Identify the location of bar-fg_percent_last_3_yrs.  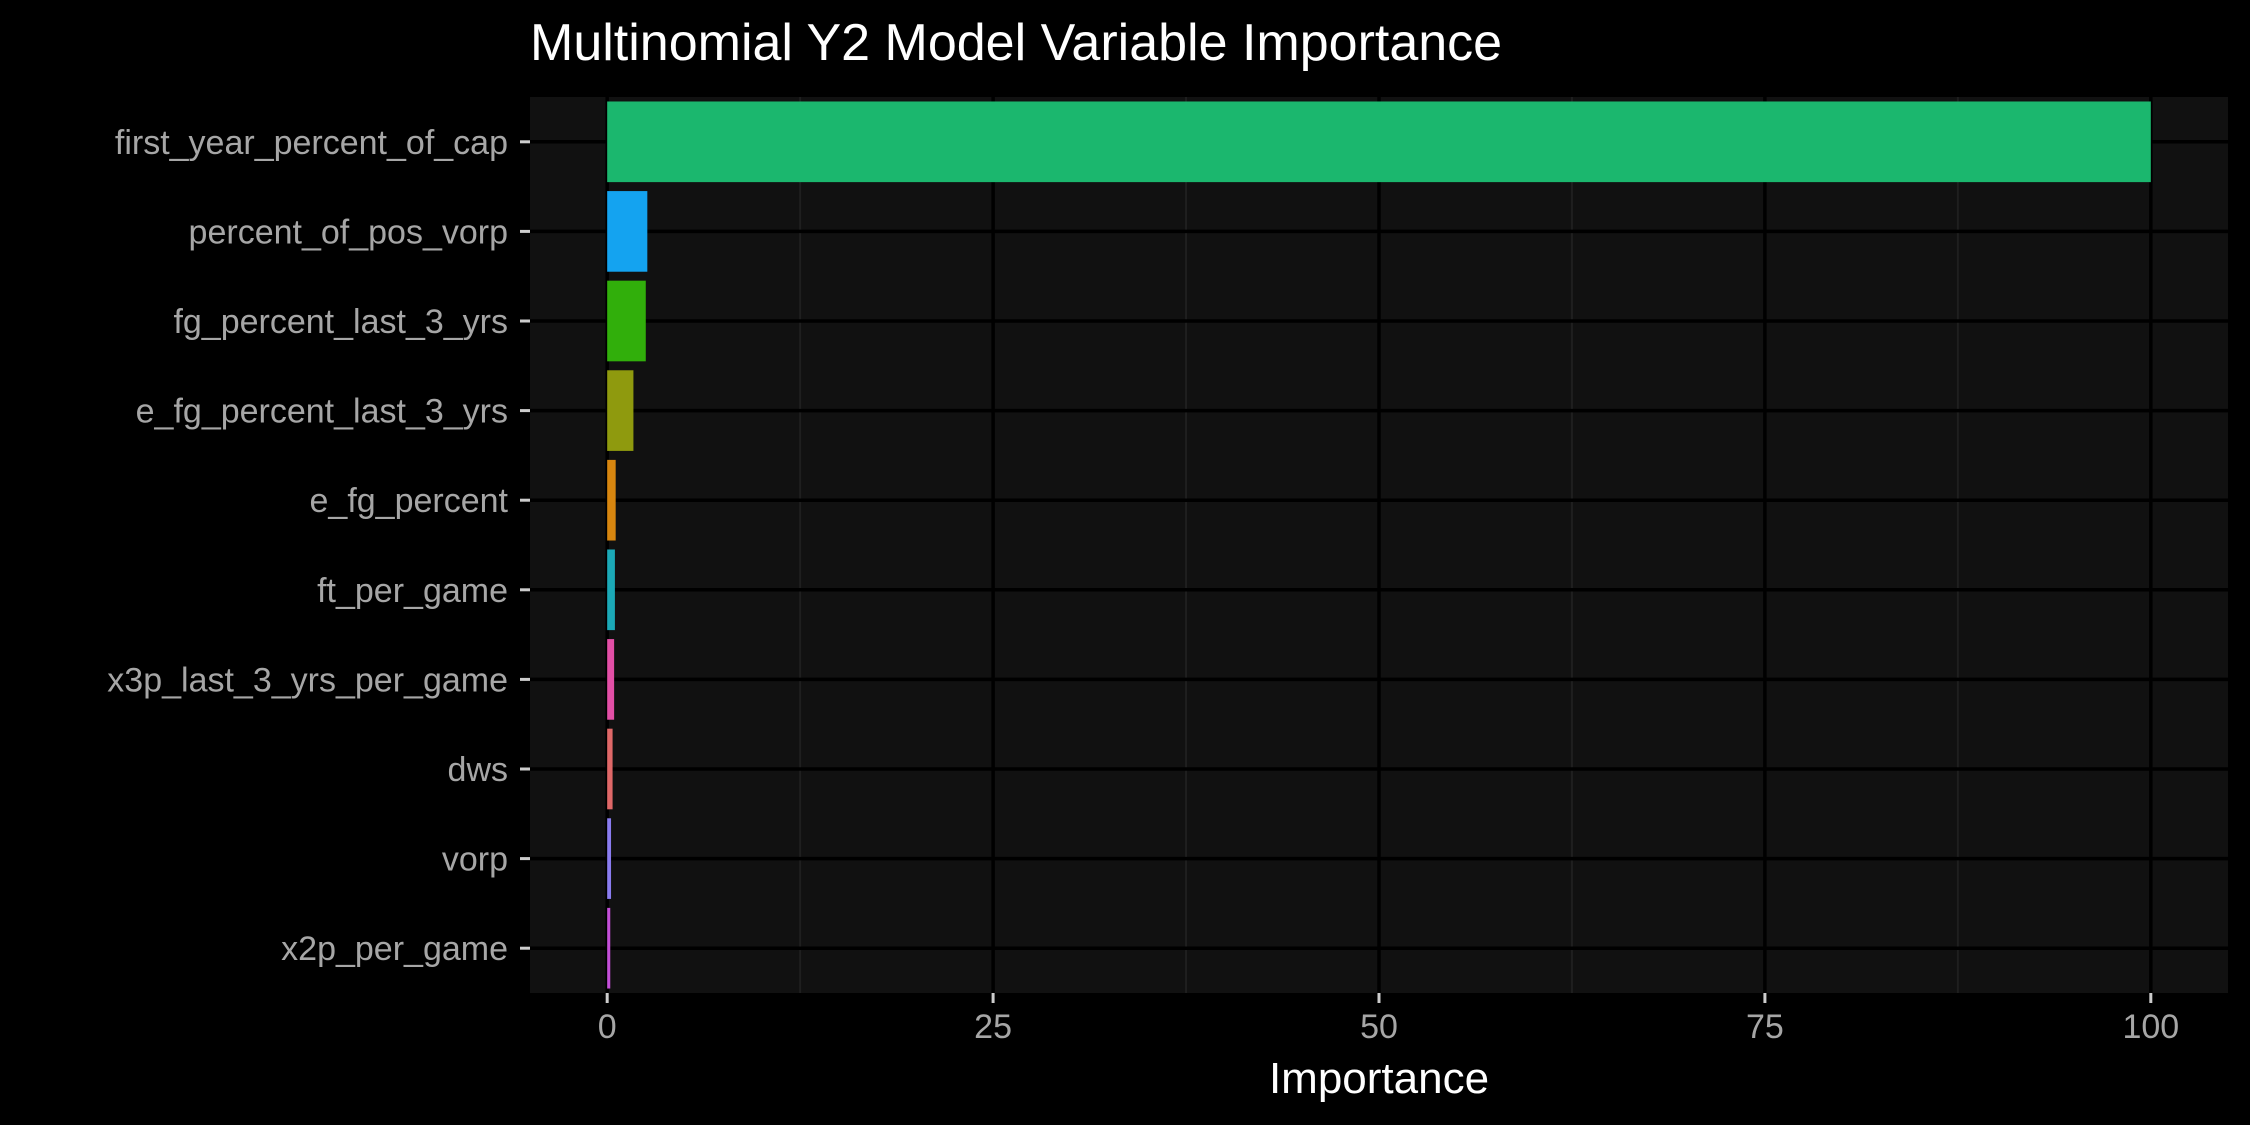
(626, 321).